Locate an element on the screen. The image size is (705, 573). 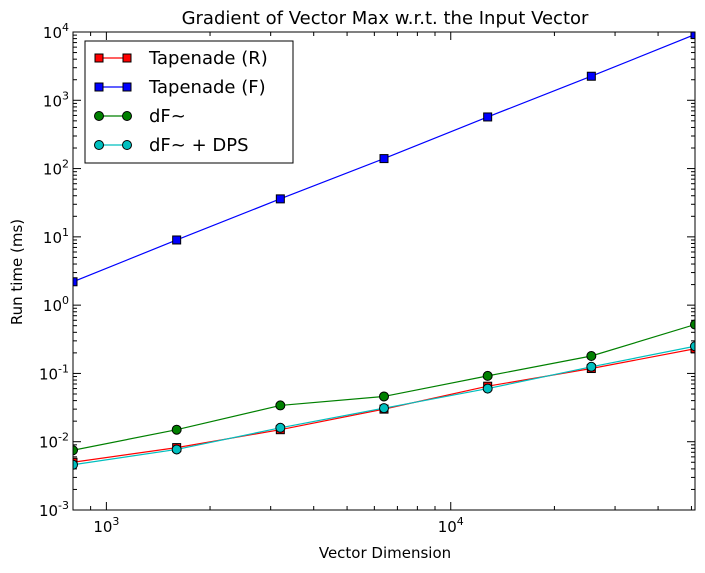
y-tick-label: 10⁻² is located at coordinates (54, 441).